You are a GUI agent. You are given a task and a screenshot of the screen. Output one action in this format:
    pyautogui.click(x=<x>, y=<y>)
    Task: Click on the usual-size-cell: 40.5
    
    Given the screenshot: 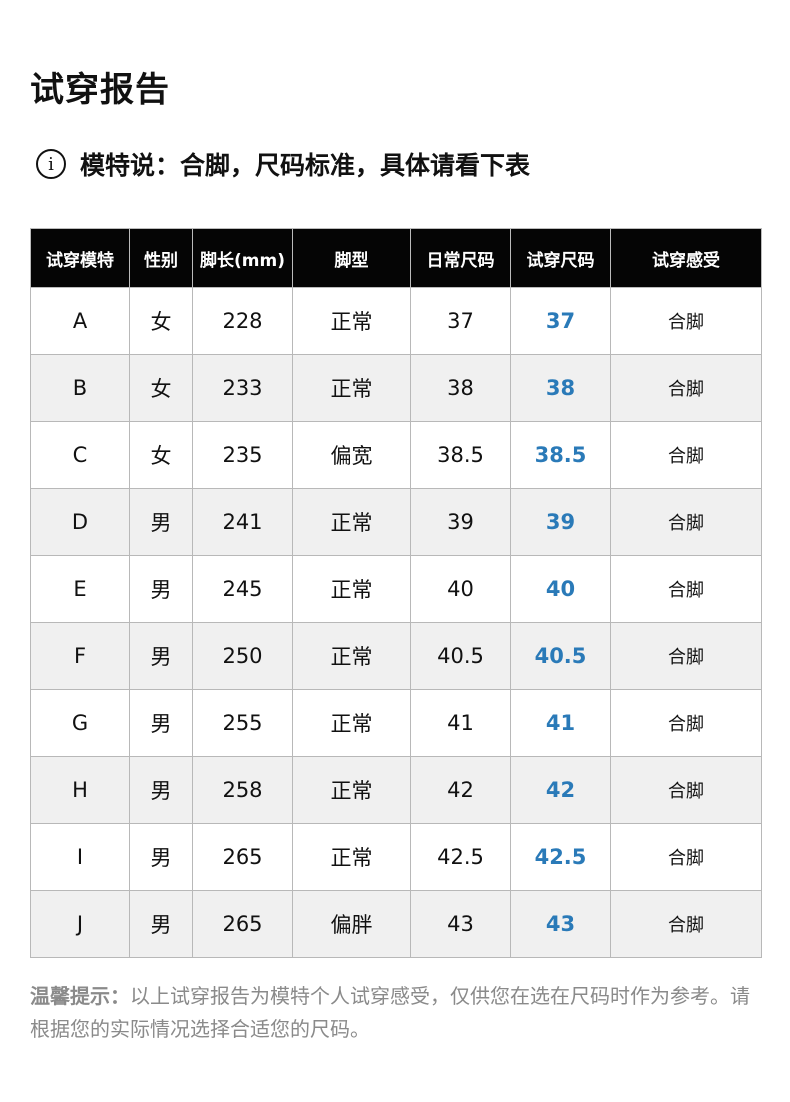 What is the action you would take?
    pyautogui.click(x=460, y=656)
    